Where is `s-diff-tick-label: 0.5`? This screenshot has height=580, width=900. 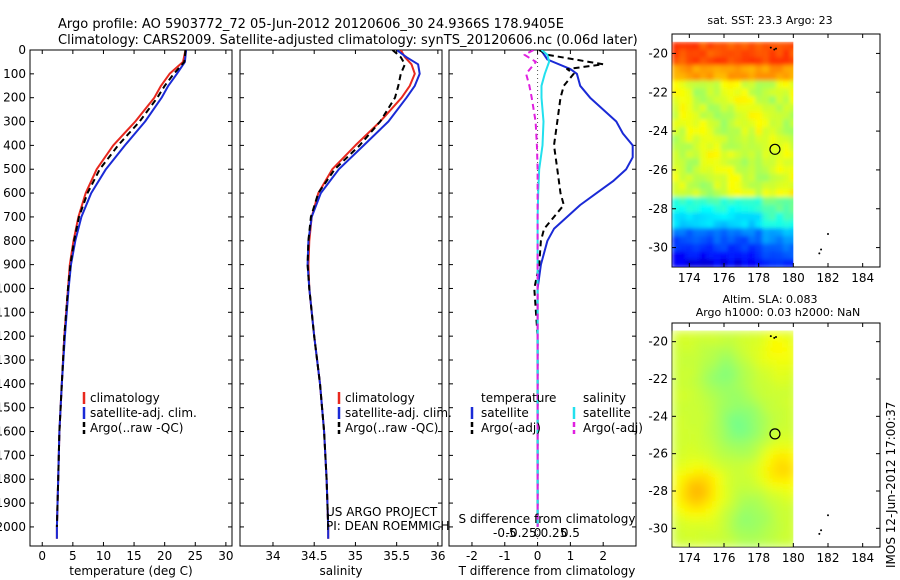 s-diff-tick-label: 0.5 is located at coordinates (570, 533).